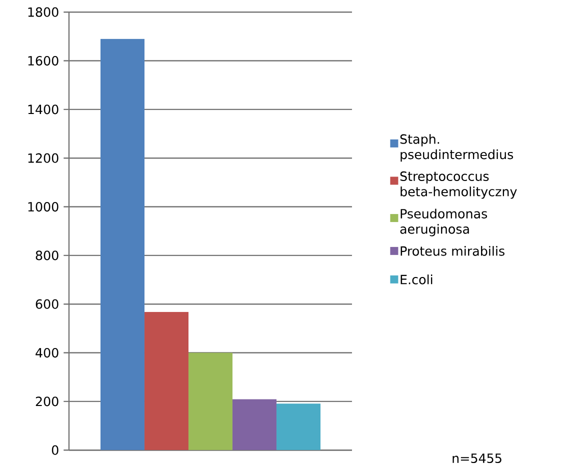  Describe the element at coordinates (416, 279) in the screenshot. I see `legend-label: E.coli` at that location.